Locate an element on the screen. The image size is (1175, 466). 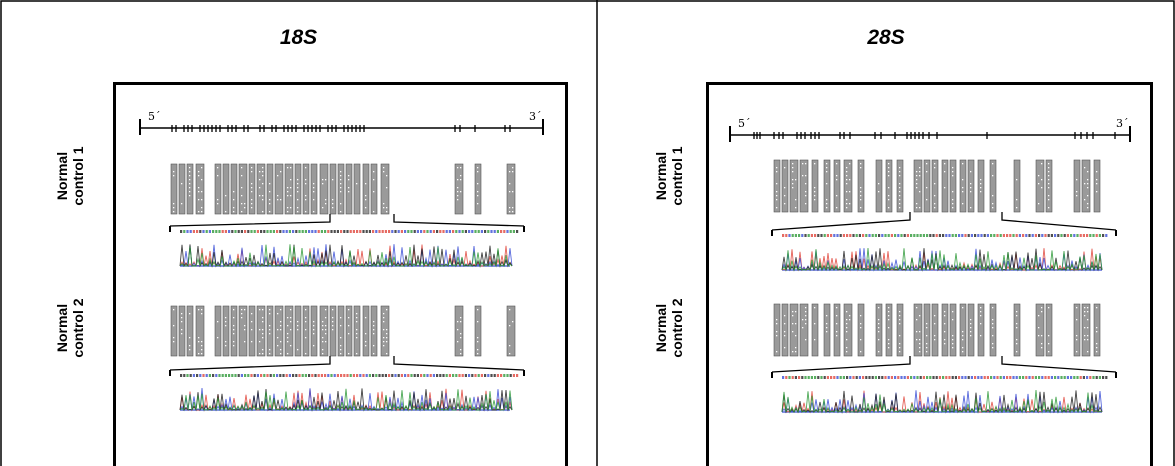
zoom-line is located at coordinates (1059, 221).